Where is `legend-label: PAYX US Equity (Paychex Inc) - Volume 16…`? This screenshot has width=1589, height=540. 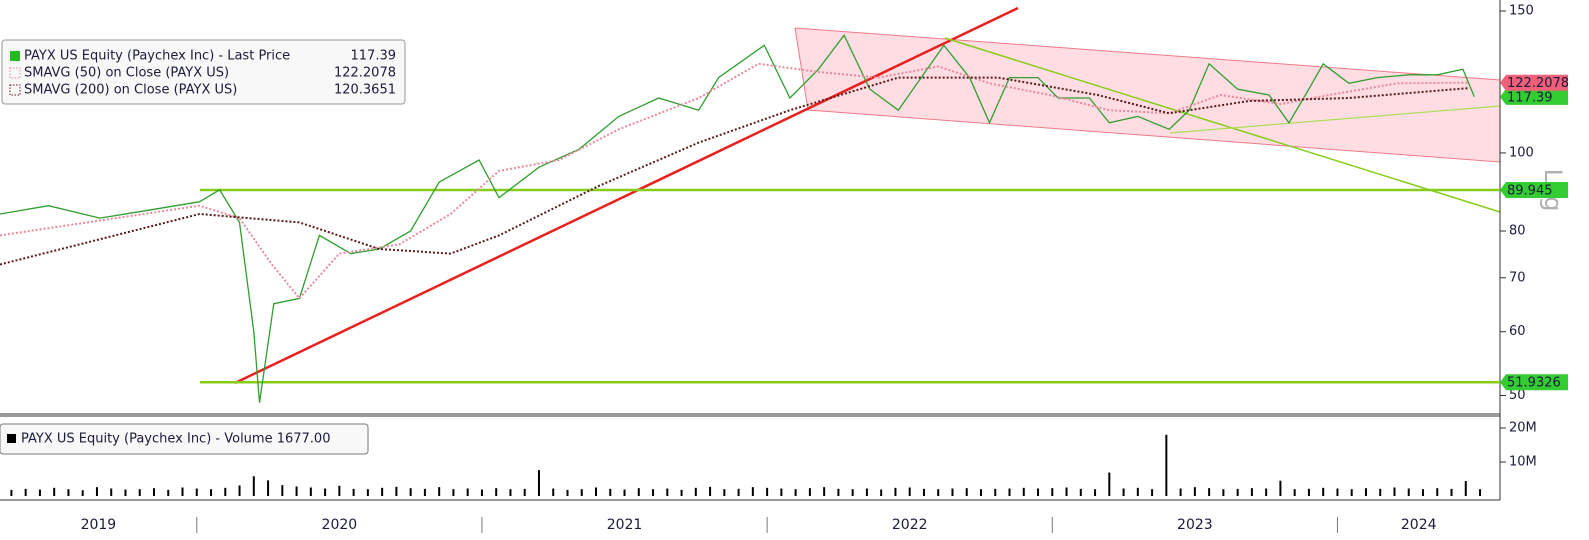 legend-label: PAYX US Equity (Paychex Inc) - Volume 16… is located at coordinates (175, 439).